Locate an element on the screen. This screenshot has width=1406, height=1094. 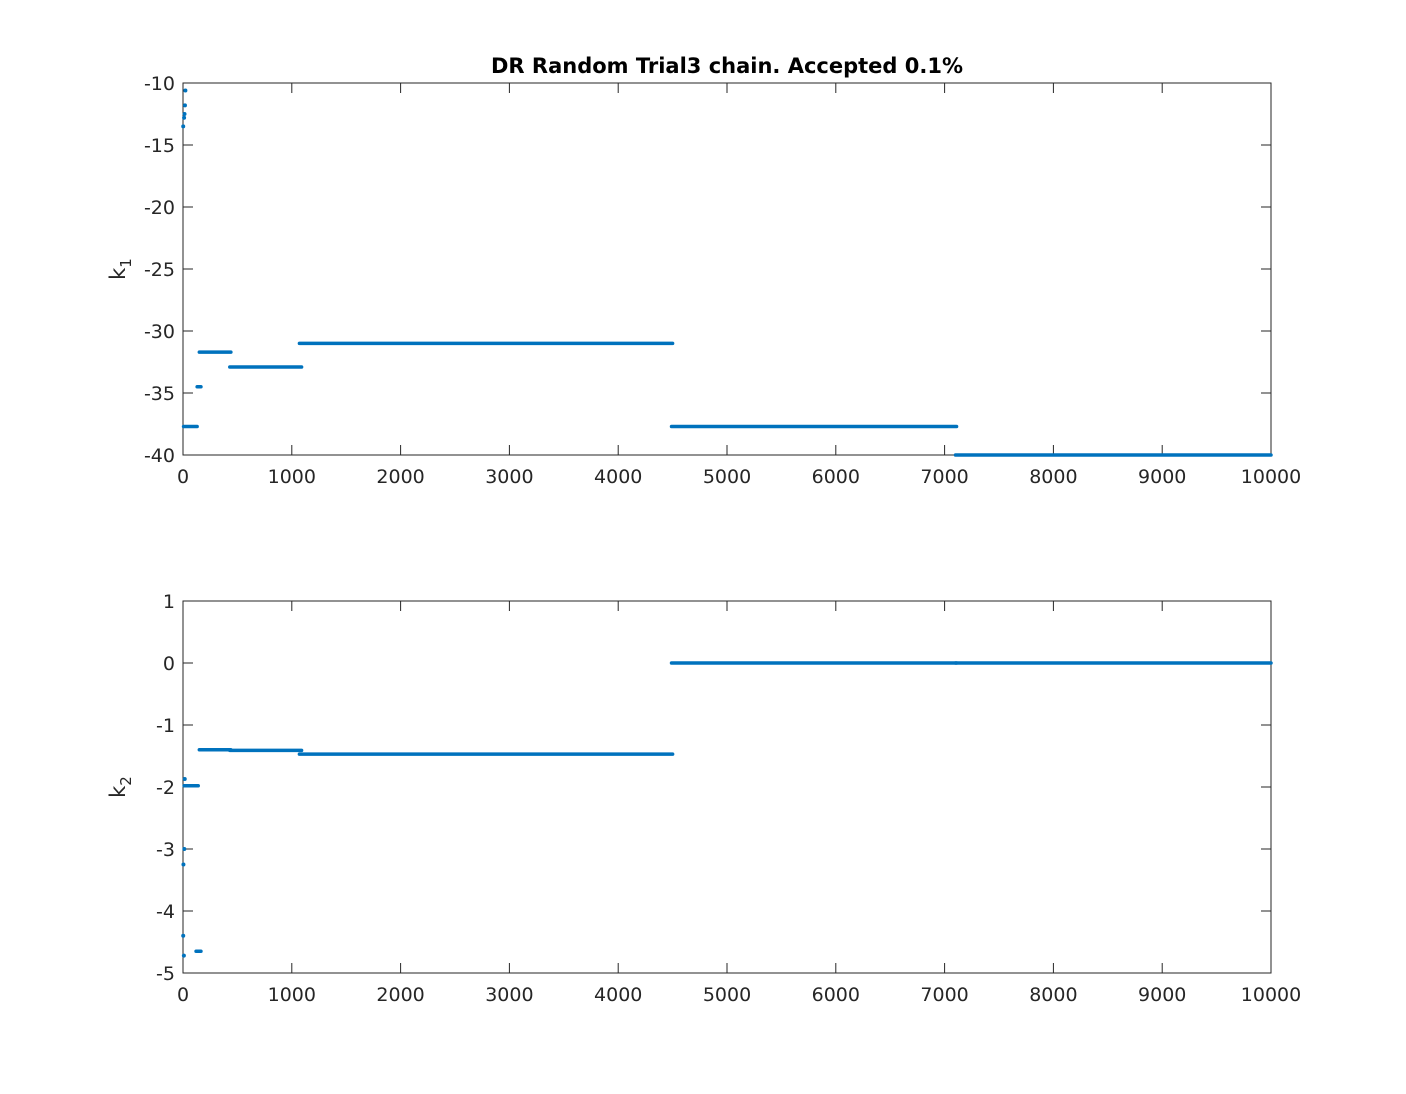
y-axis-label: k1 is located at coordinates (120, 269).